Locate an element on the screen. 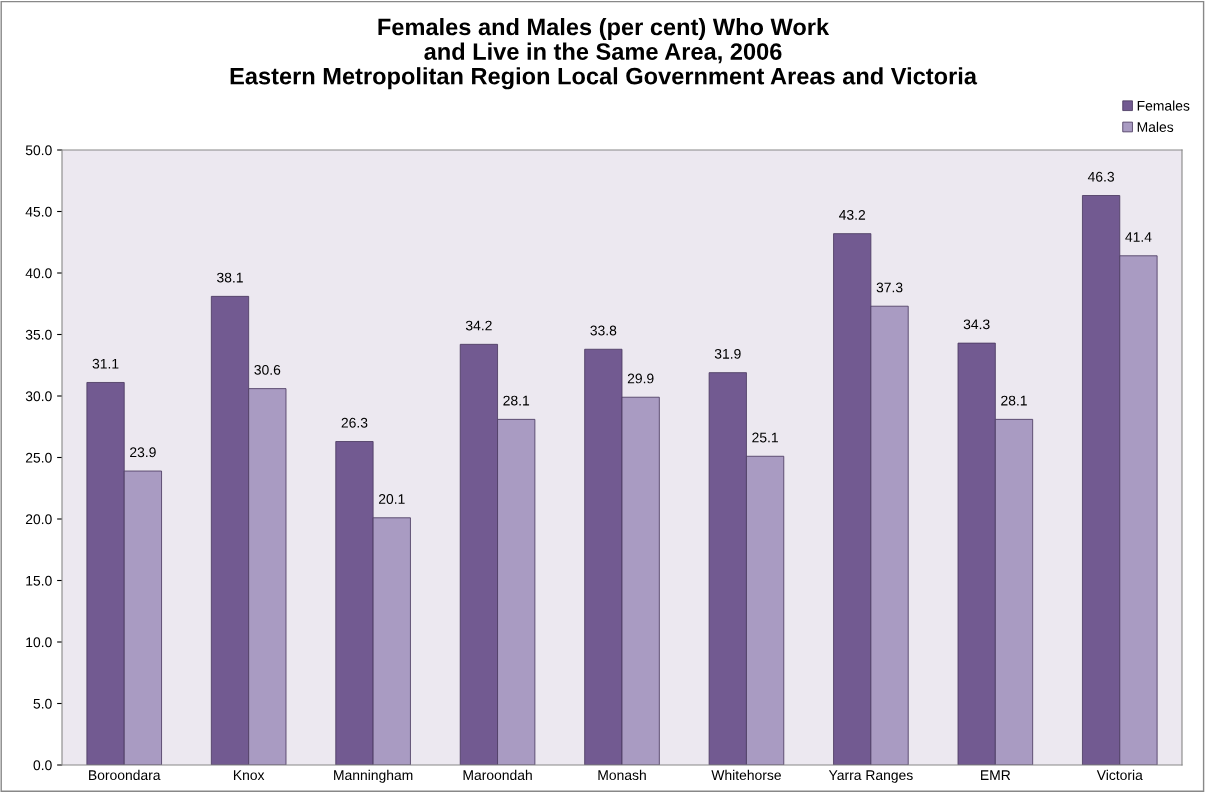  x-tick-label: Maroondah is located at coordinates (497, 775).